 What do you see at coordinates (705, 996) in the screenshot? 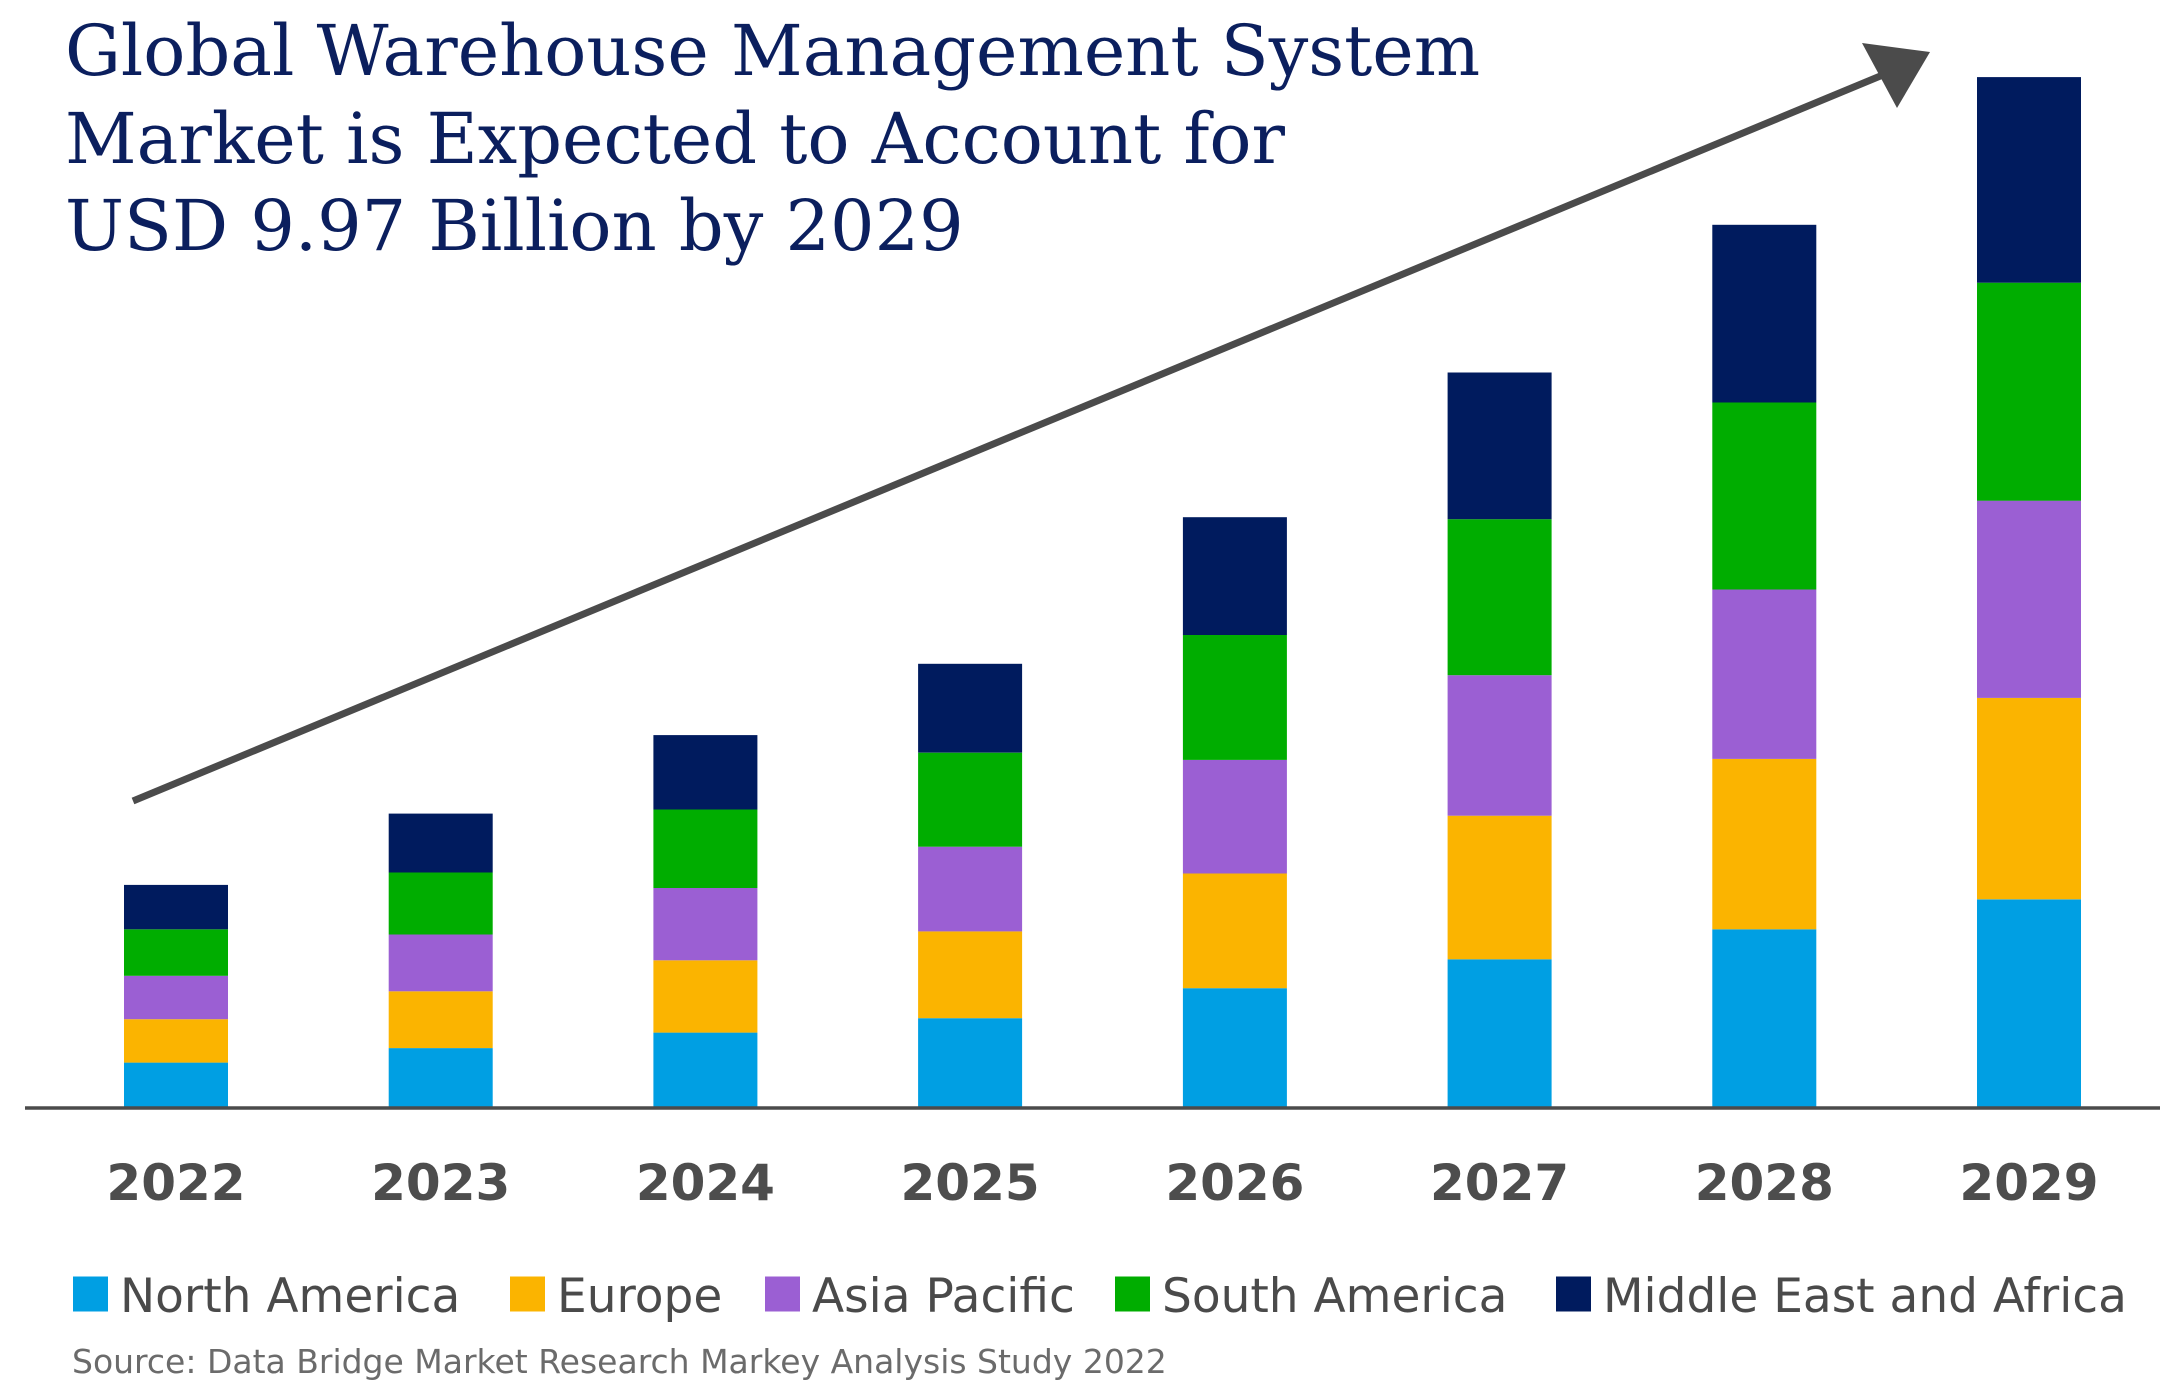
I see `bar-segment-2024-europe` at bounding box center [705, 996].